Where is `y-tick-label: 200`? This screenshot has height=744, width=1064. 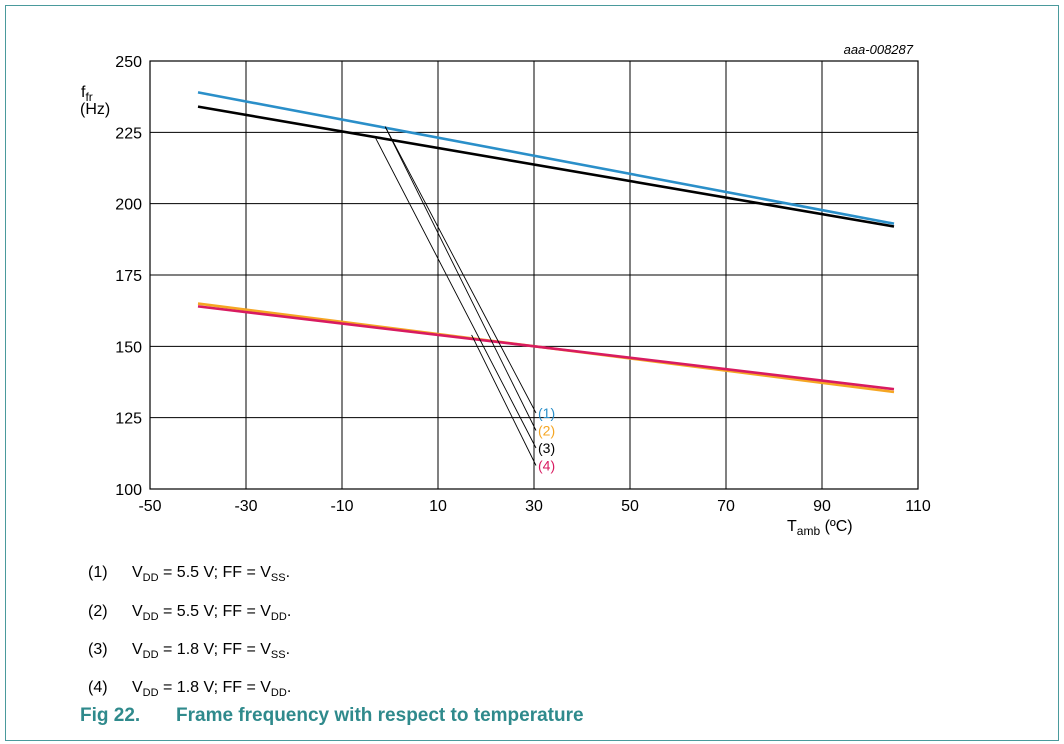
y-tick-label: 200 is located at coordinates (128, 205).